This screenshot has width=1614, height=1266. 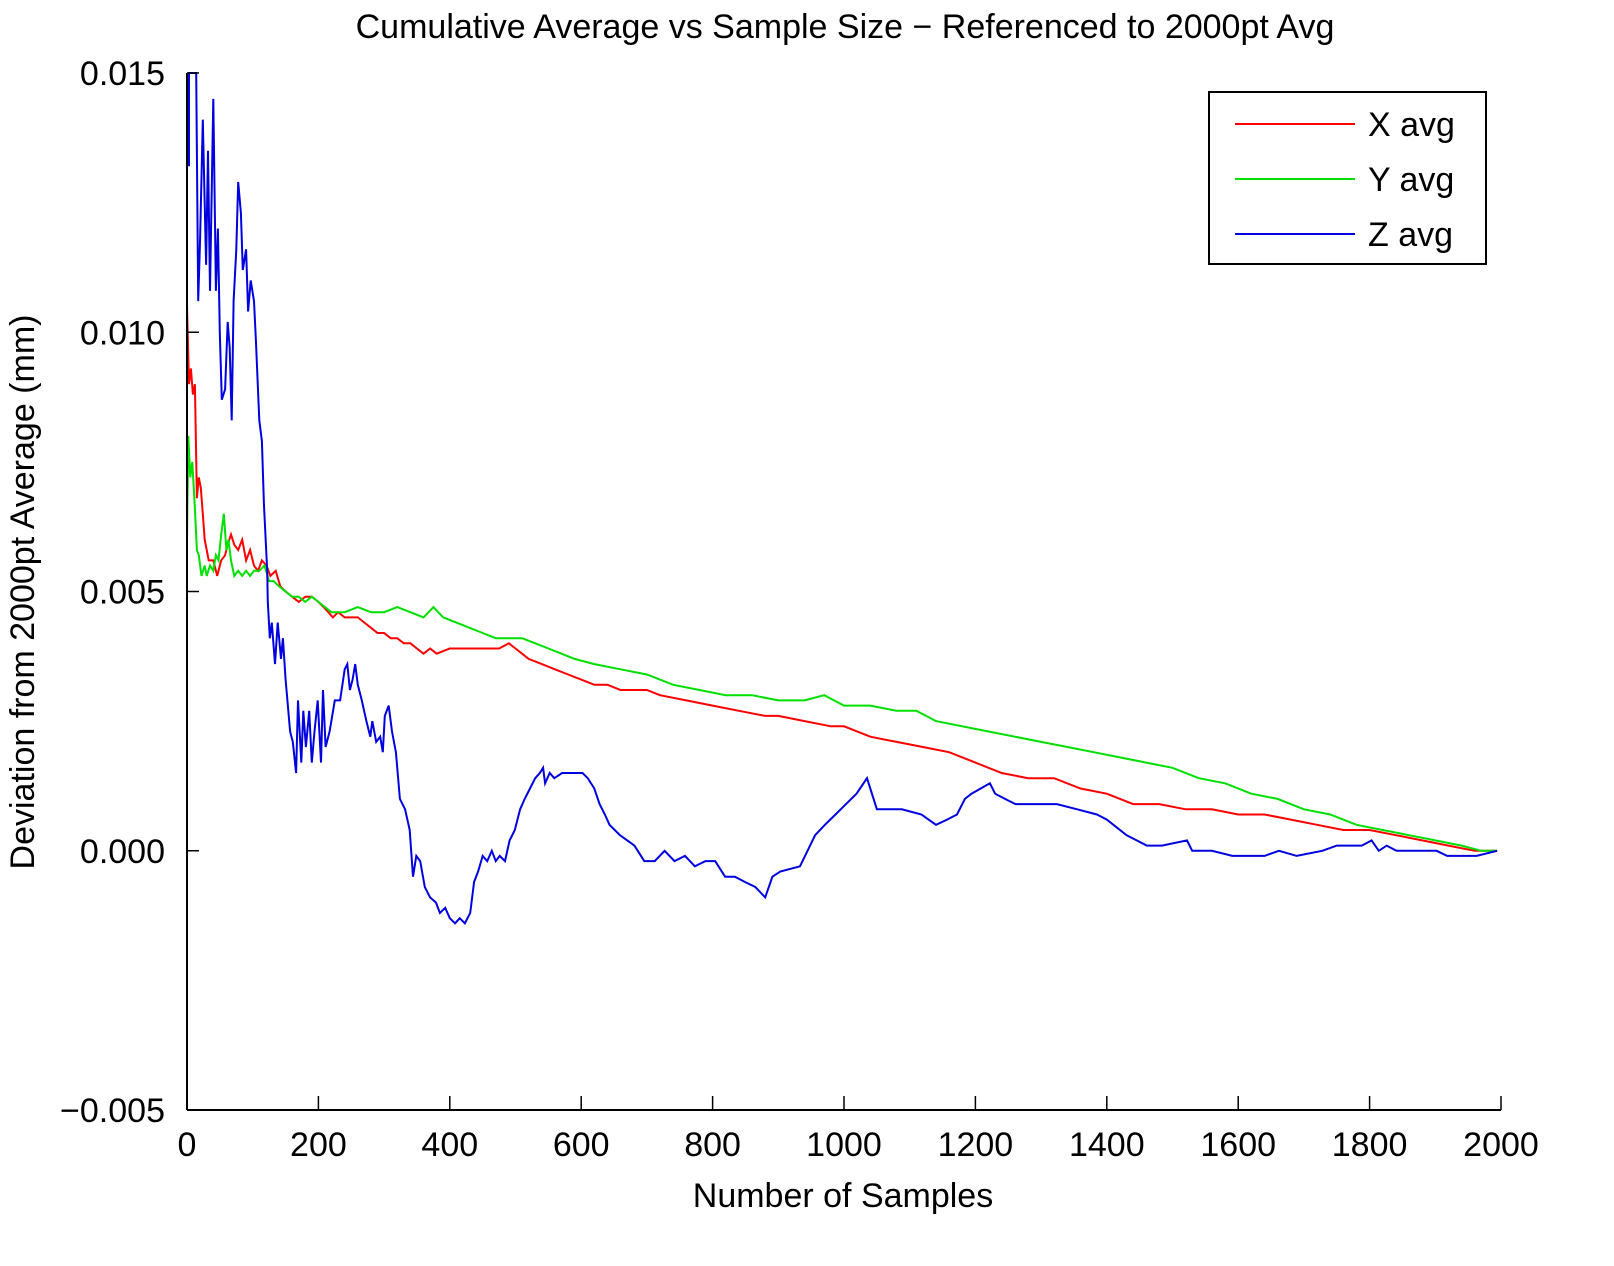 What do you see at coordinates (23, 592) in the screenshot?
I see `y-axis-label: Deviation from 2000pt Average (mm)` at bounding box center [23, 592].